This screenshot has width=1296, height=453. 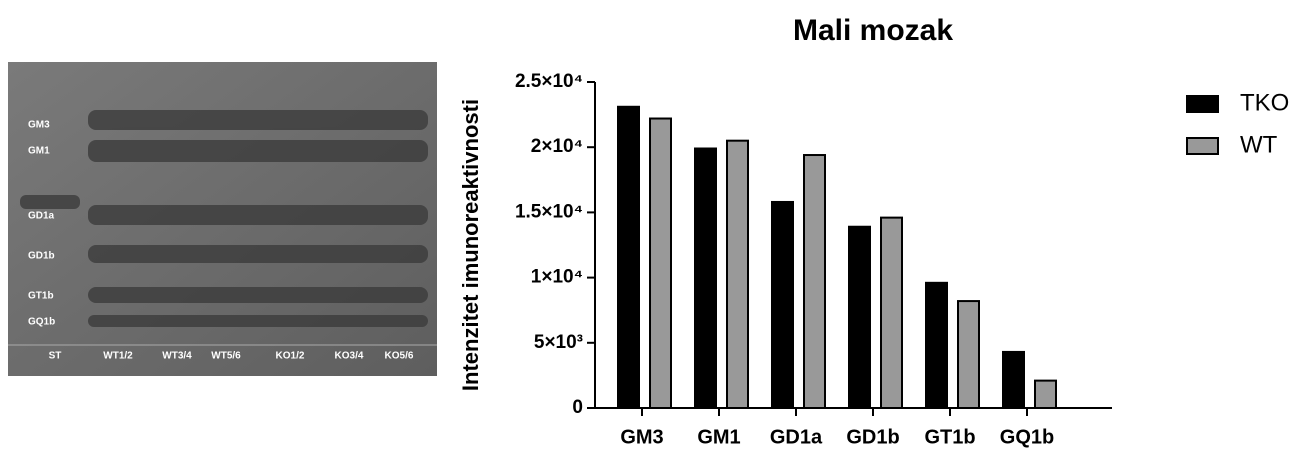 I want to click on gel-lane-label: WT1/2, so click(x=118, y=356).